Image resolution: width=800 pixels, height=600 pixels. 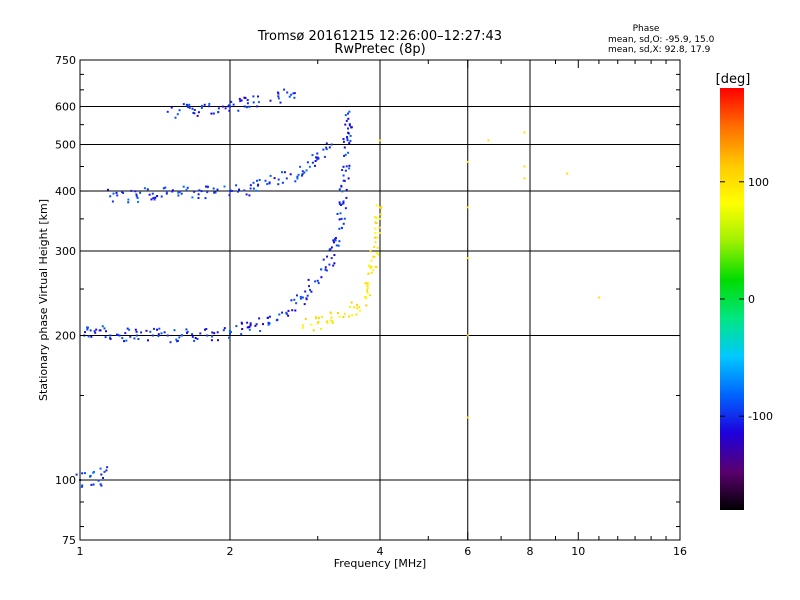 I want to click on x-tick-label: 6, so click(x=467, y=551).